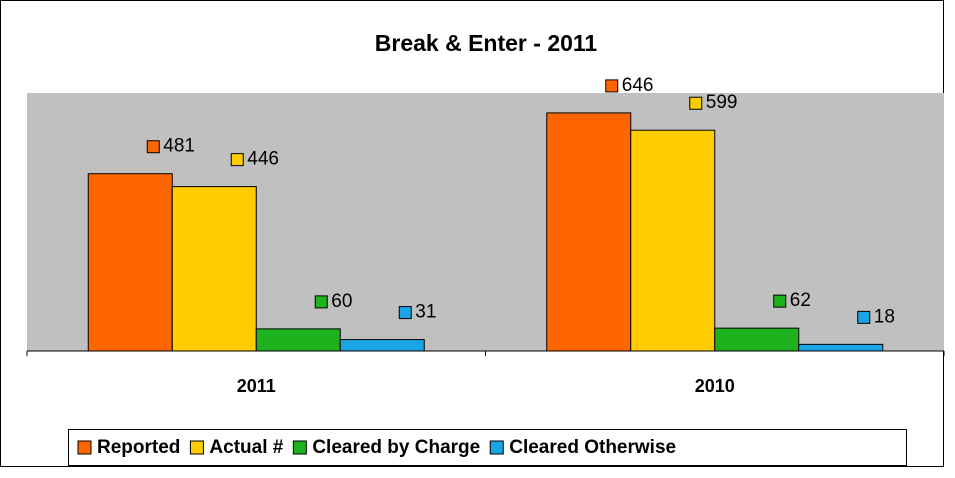 The width and height of the screenshot is (955, 478). What do you see at coordinates (715, 386) in the screenshot?
I see `x-tick-label: 2010` at bounding box center [715, 386].